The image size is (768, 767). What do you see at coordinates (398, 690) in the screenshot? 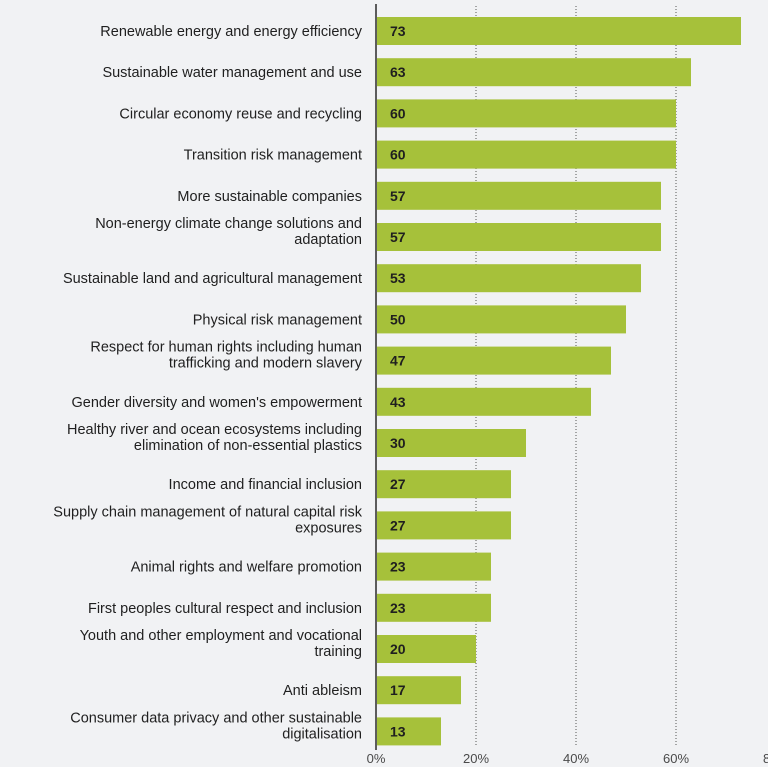
I see `value-label: 17` at bounding box center [398, 690].